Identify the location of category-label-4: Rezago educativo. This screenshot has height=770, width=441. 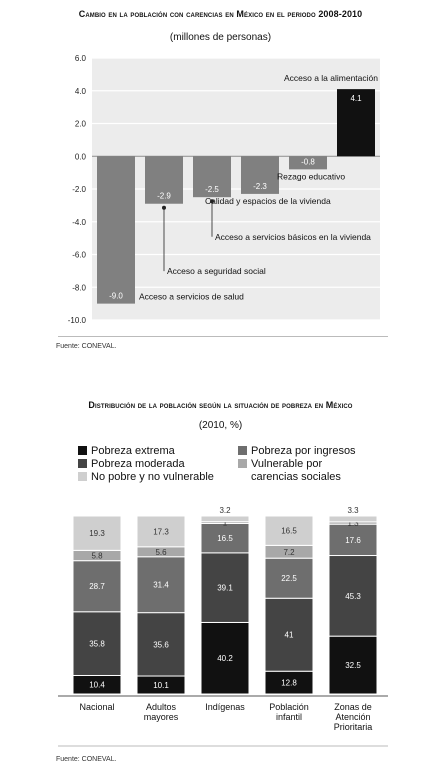
(311, 176).